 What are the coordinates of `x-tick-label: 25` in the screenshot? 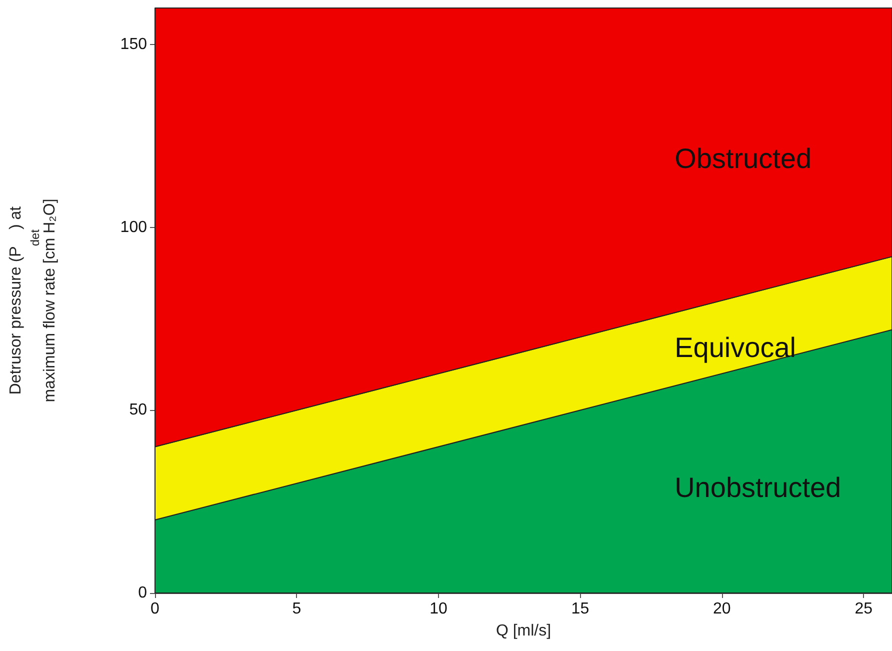 It's located at (863, 609).